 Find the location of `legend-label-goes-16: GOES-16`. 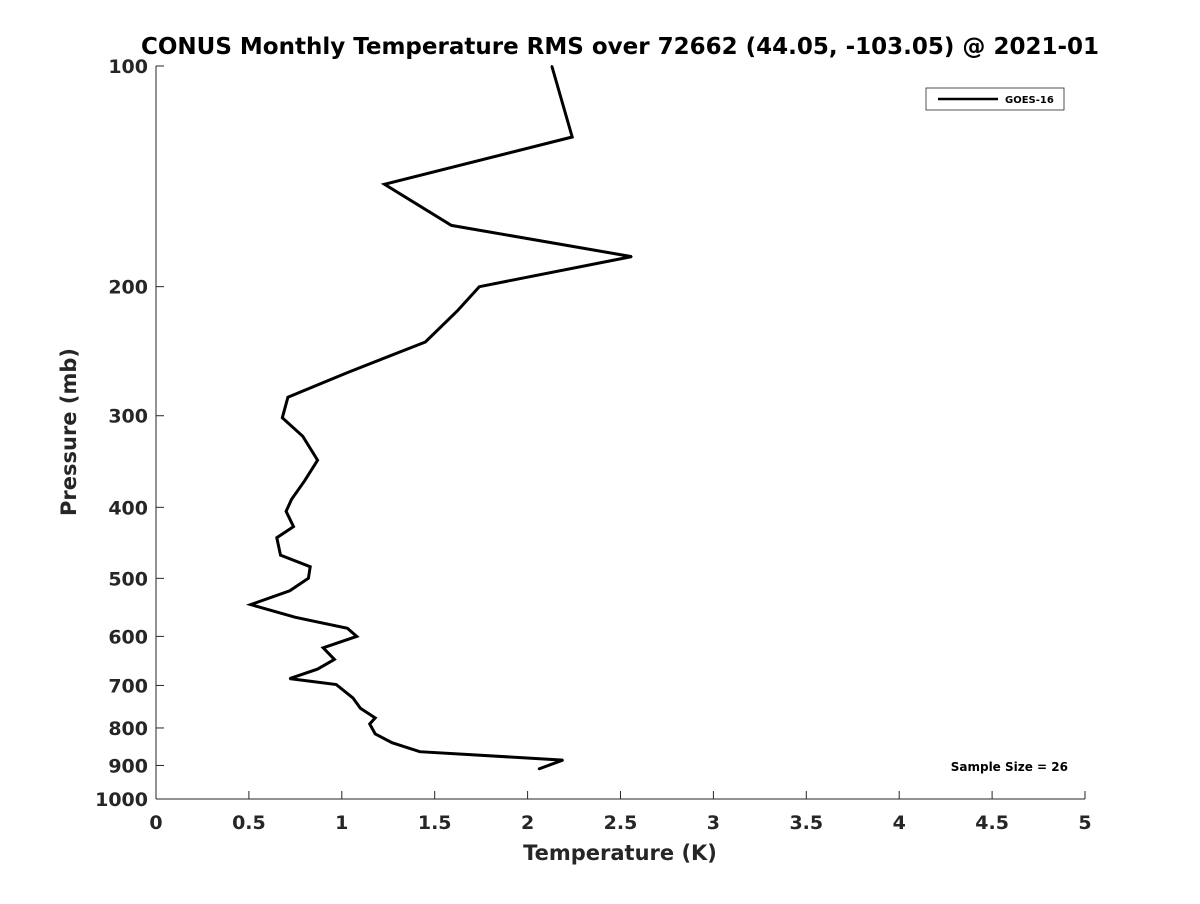

legend-label-goes-16: GOES-16 is located at coordinates (1029, 100).